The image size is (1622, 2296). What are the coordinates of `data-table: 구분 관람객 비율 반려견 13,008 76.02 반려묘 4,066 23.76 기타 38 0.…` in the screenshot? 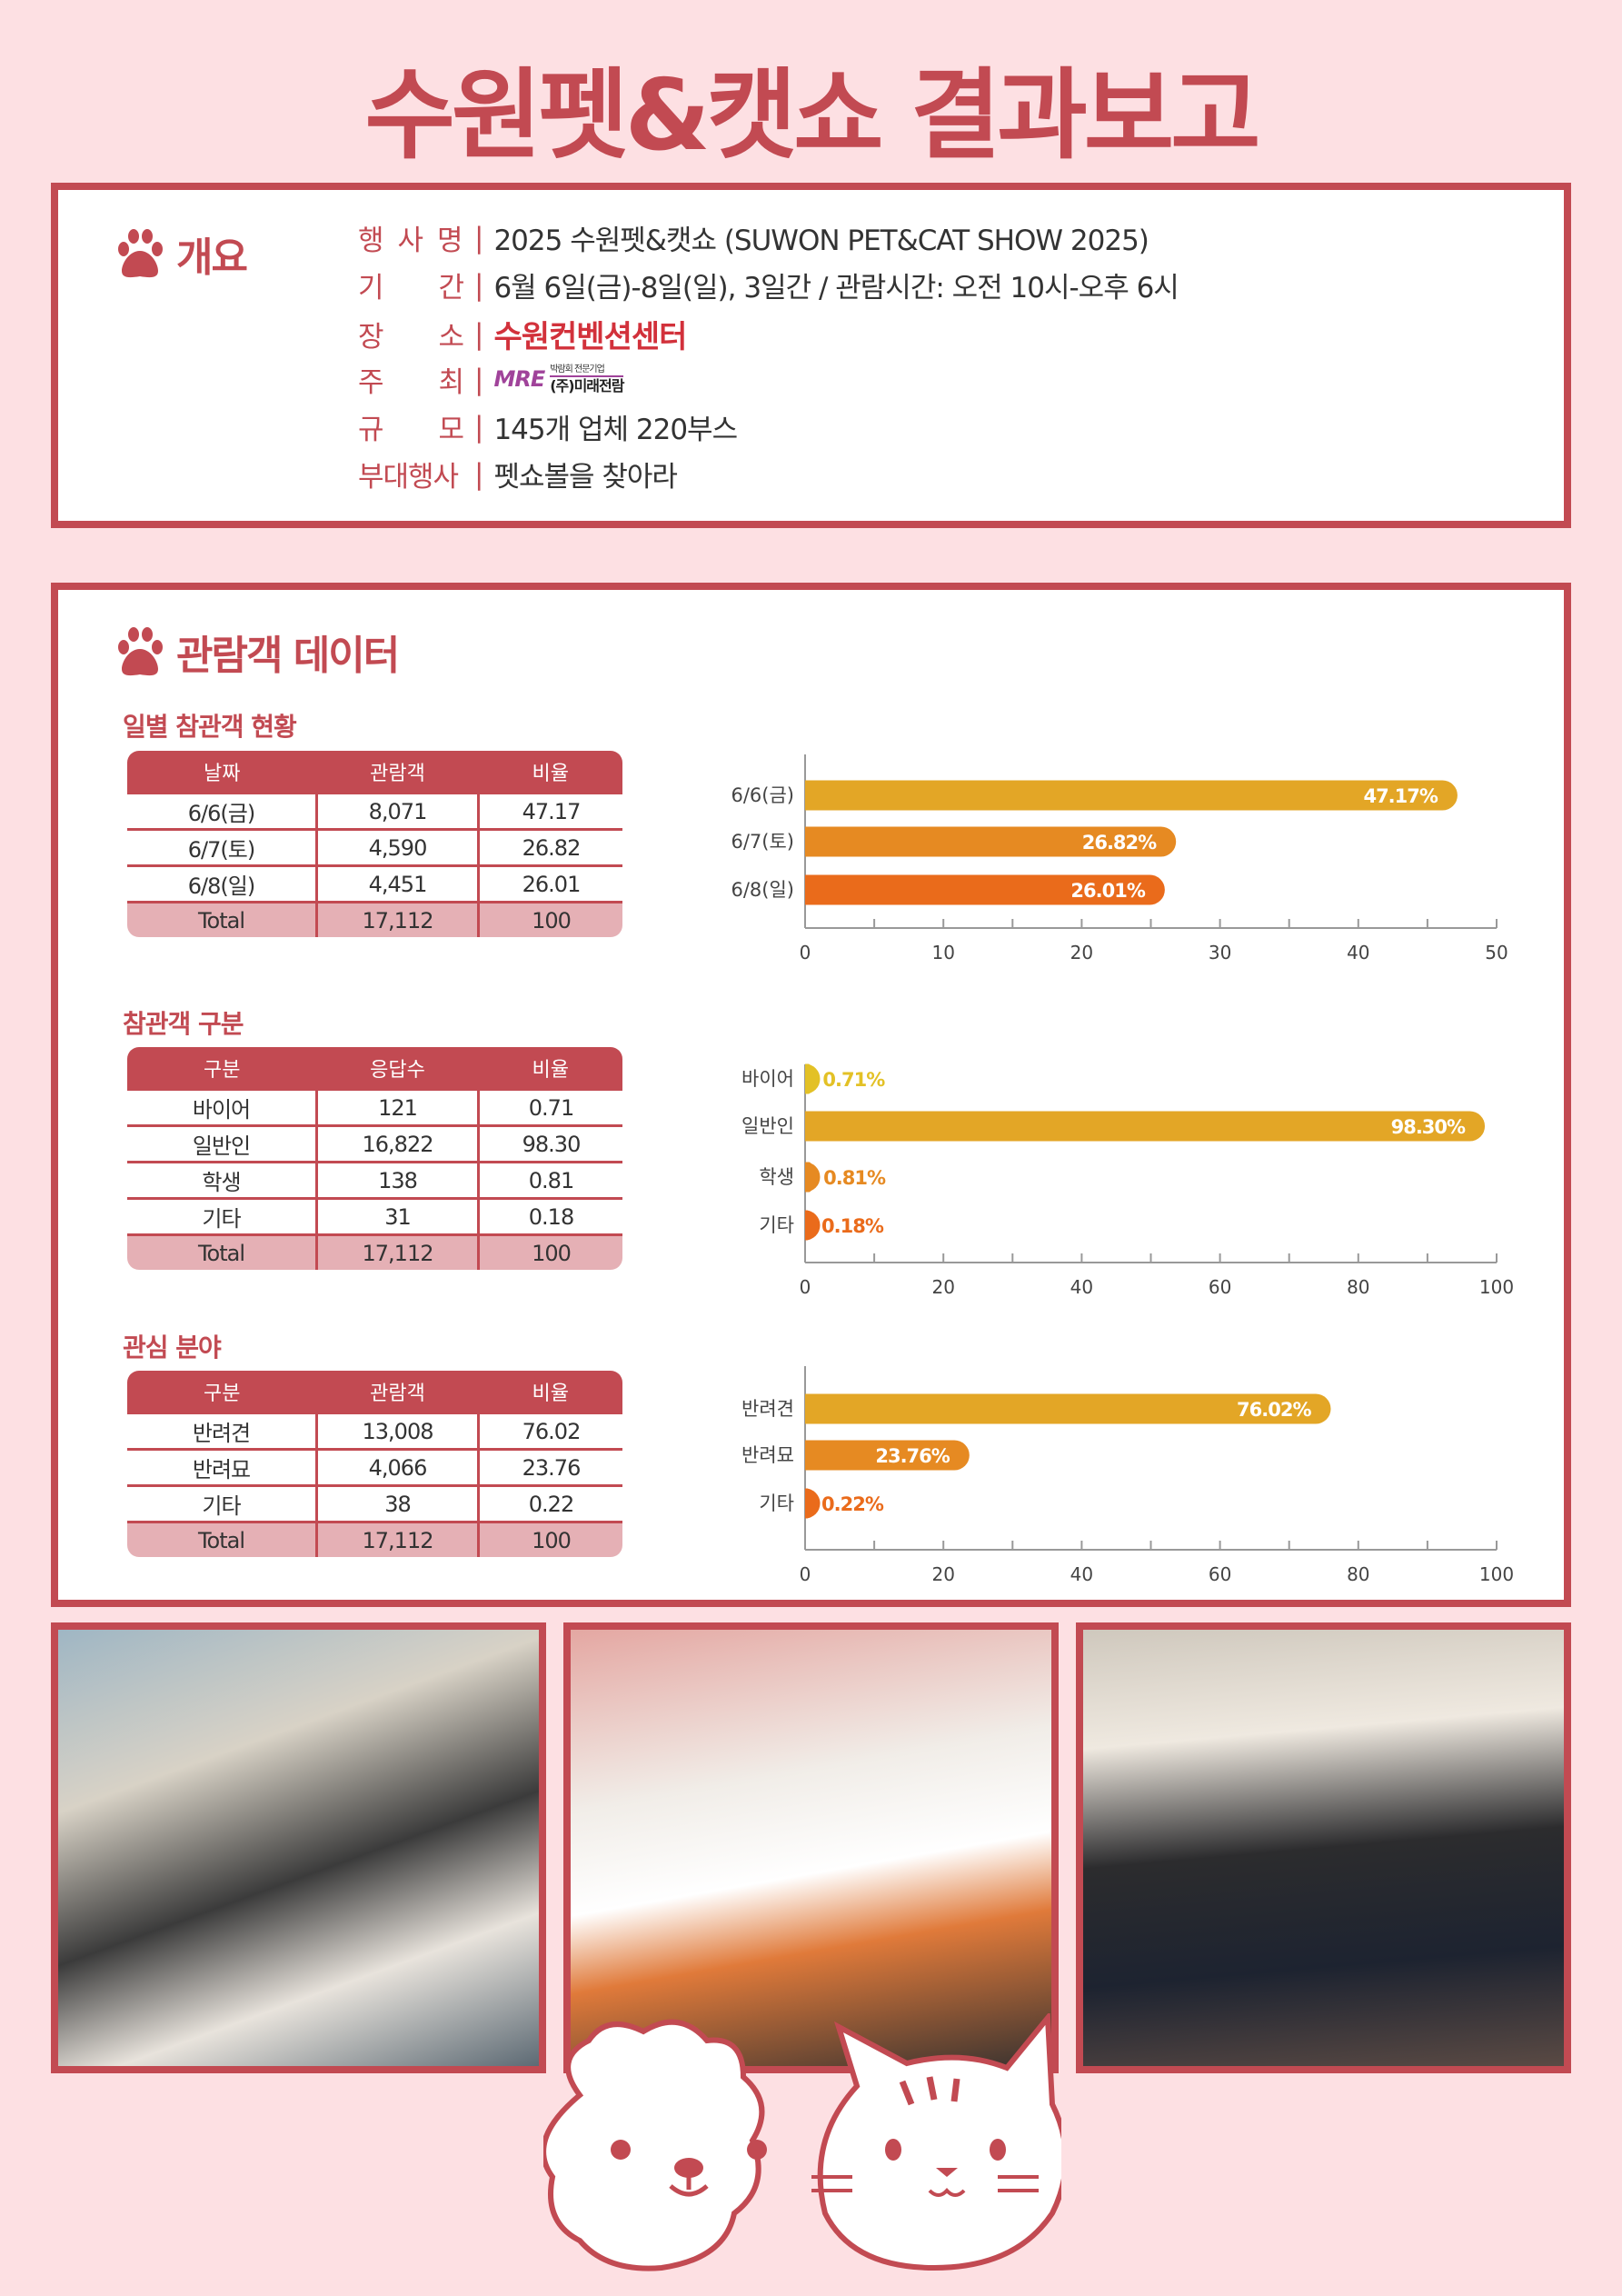 It's located at (374, 1464).